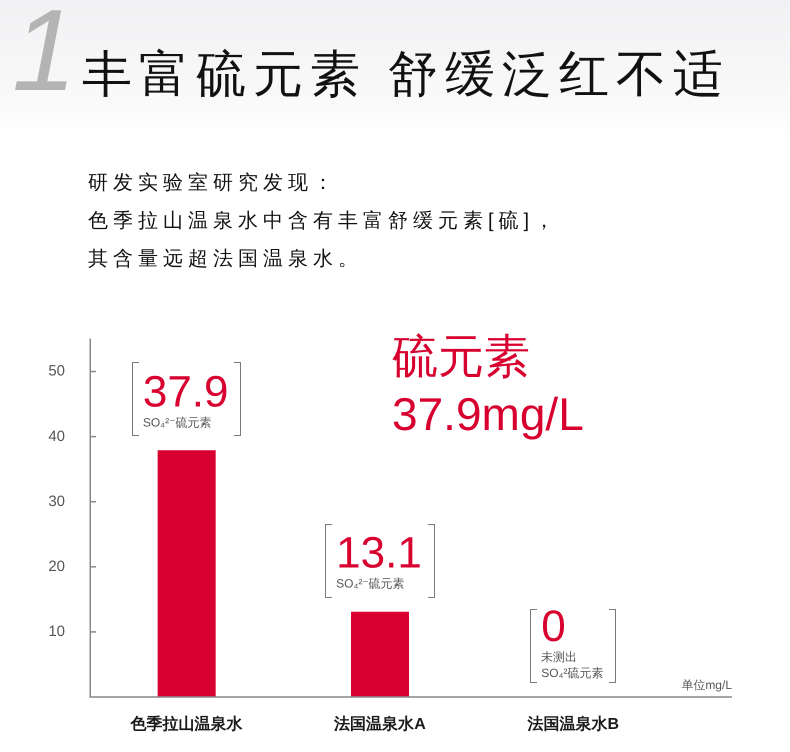  I want to click on annotation: SO₄²硫元素, so click(572, 673).